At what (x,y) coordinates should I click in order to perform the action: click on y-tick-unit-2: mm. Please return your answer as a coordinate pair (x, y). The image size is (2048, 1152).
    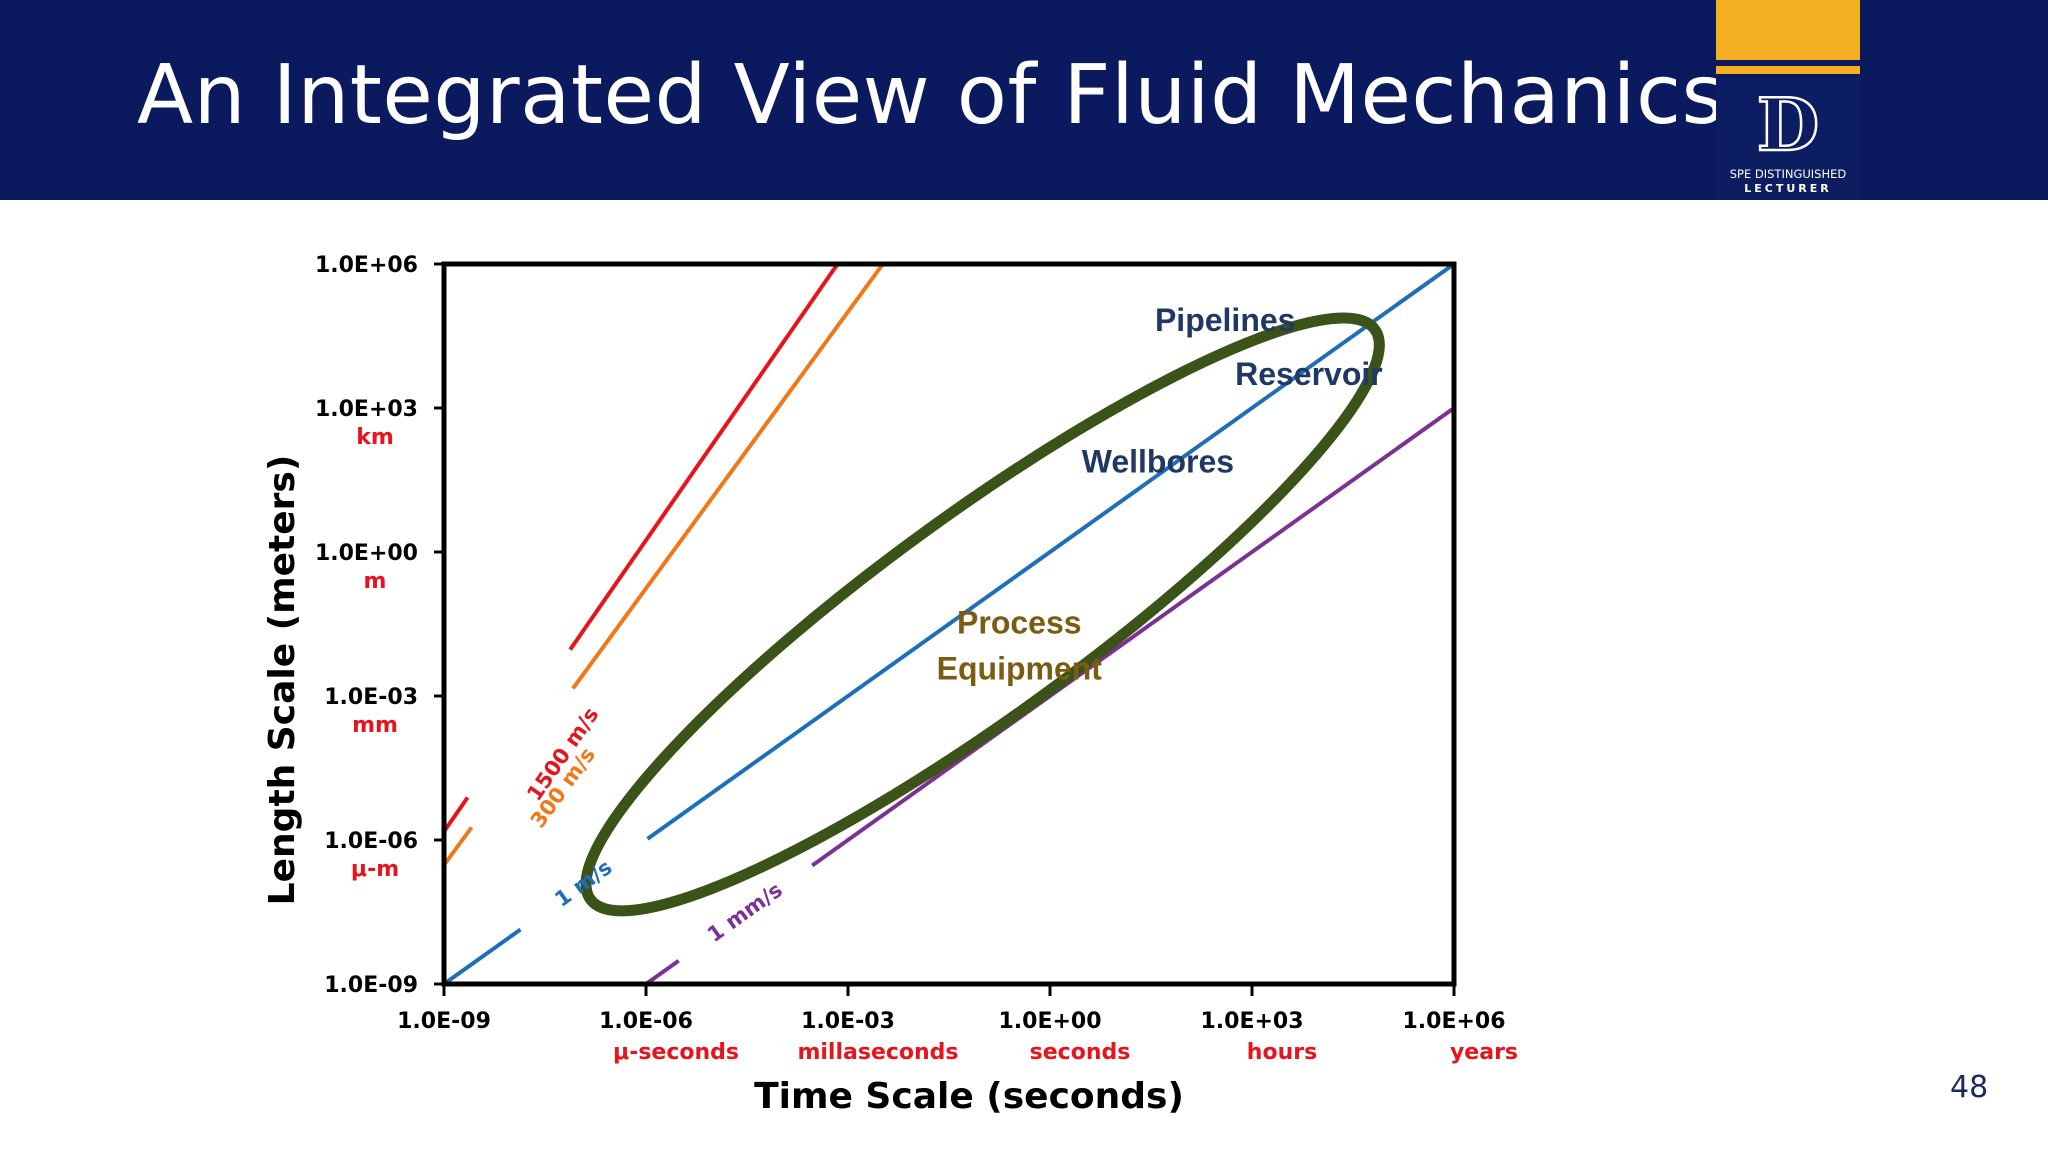
    Looking at the image, I should click on (375, 725).